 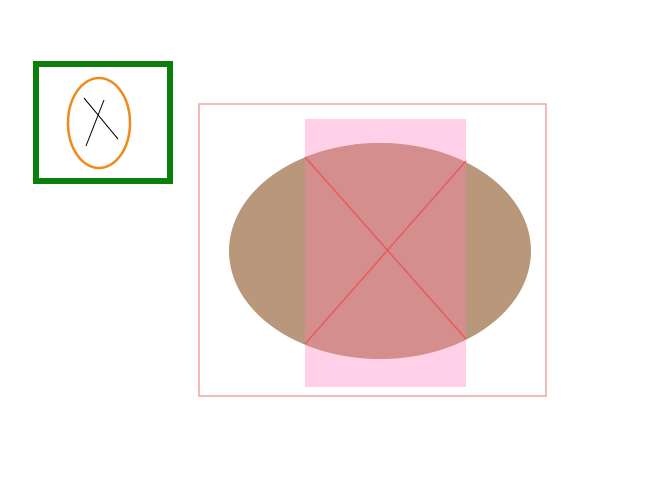 I want to click on thumbnail-group, so click(x=103, y=122).